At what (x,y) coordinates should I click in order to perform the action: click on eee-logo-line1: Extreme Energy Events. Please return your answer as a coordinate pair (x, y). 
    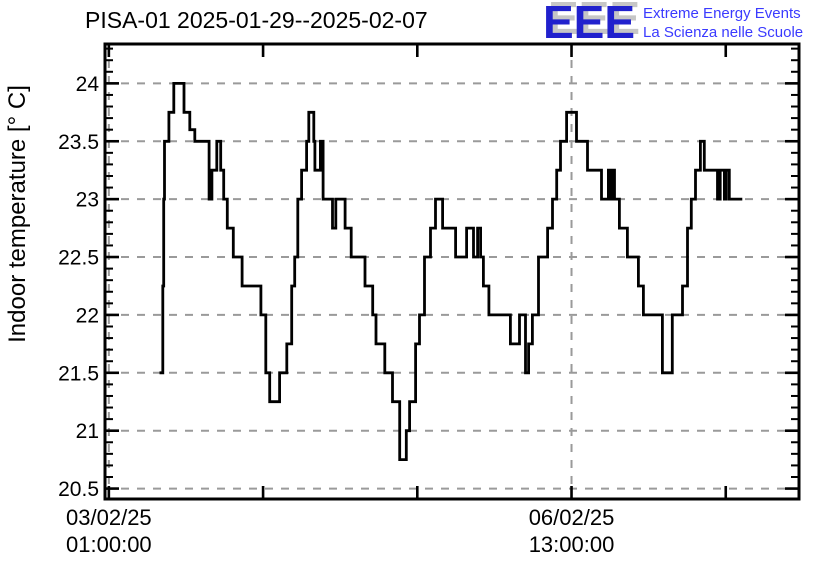
    Looking at the image, I should click on (722, 13).